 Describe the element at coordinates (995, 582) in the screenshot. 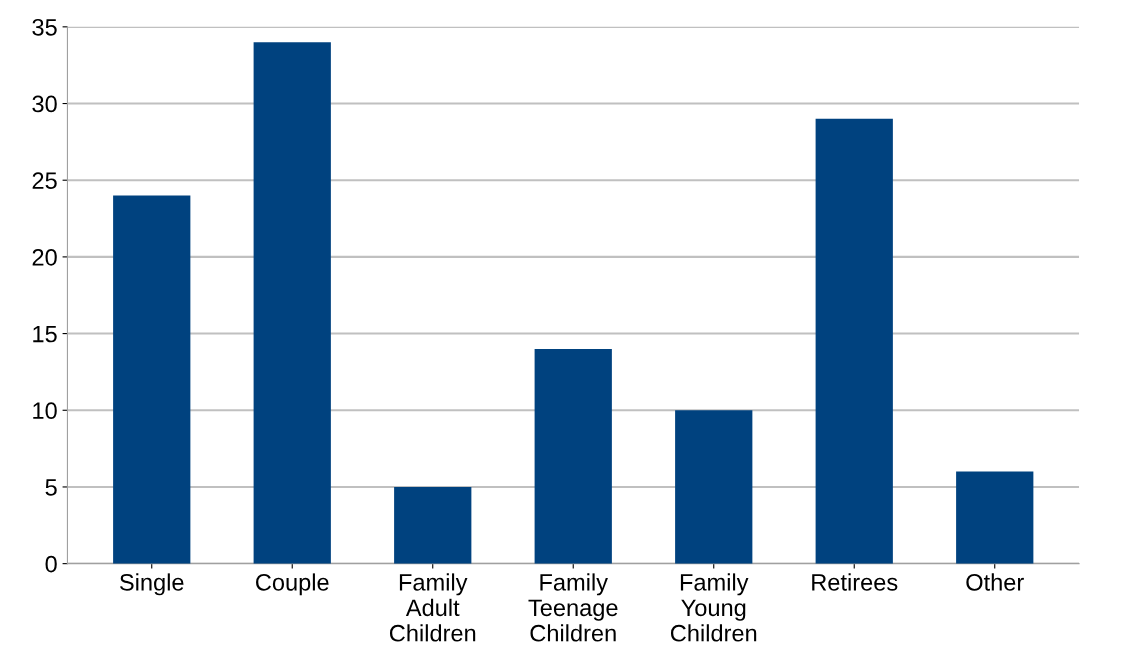

I see `x-tick-label: Other` at that location.